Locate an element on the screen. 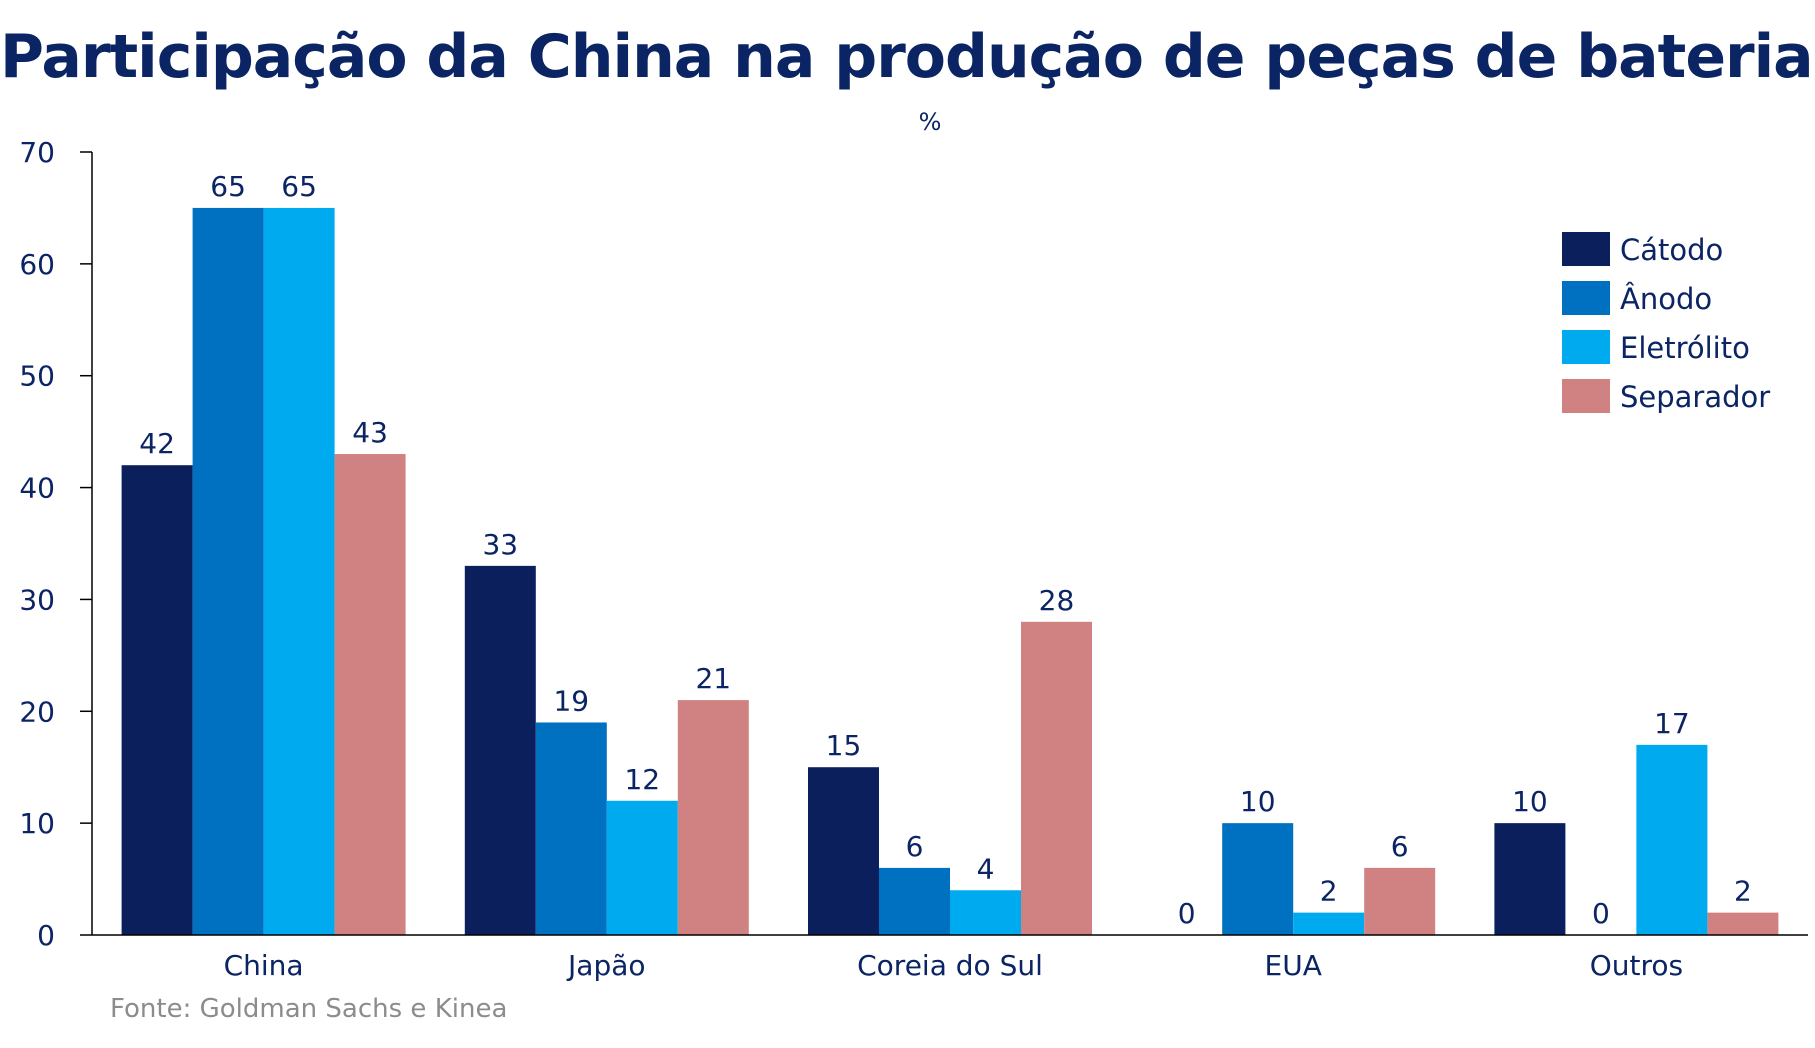  data-label: 19 is located at coordinates (571, 700).